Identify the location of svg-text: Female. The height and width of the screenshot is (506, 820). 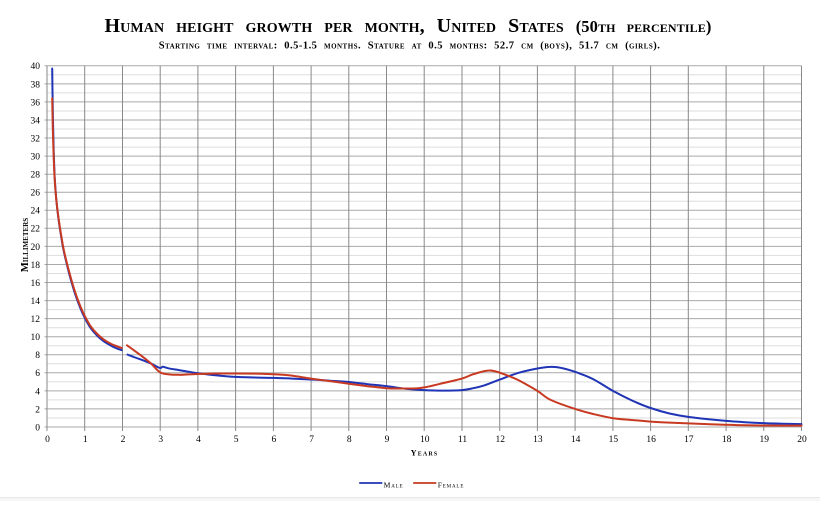
(451, 485).